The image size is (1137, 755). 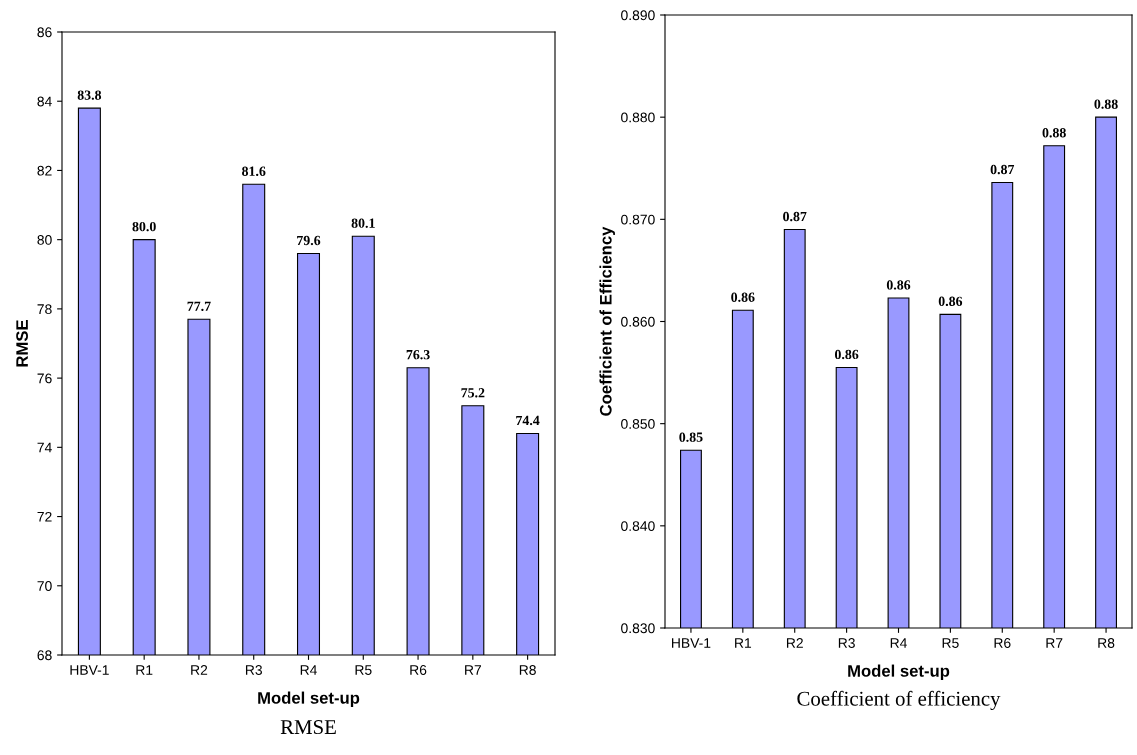 What do you see at coordinates (638, 526) in the screenshot?
I see `y-tick-label: 0.840` at bounding box center [638, 526].